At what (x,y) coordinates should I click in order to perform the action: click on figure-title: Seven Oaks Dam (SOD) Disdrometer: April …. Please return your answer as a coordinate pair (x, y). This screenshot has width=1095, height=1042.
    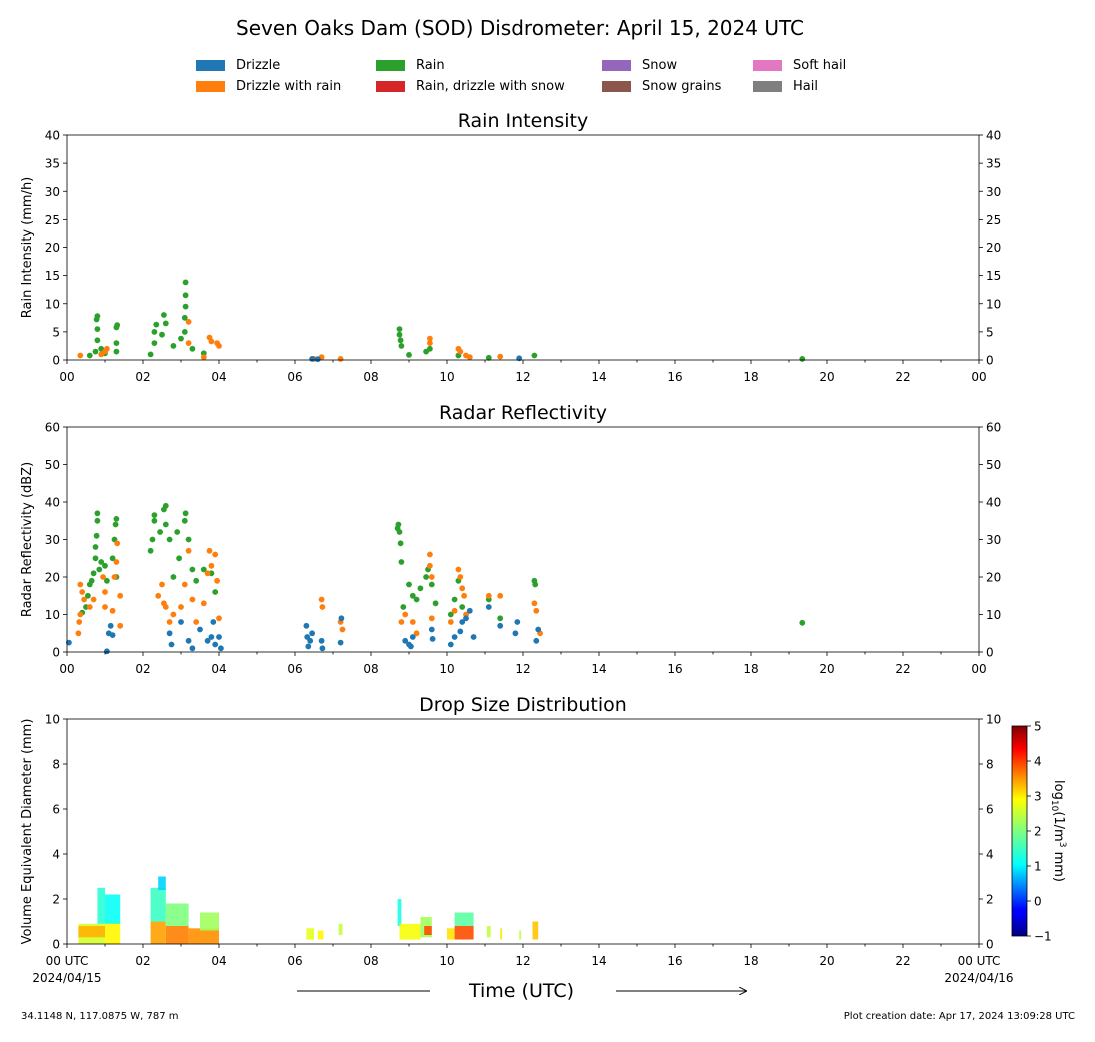
    Looking at the image, I should click on (520, 28).